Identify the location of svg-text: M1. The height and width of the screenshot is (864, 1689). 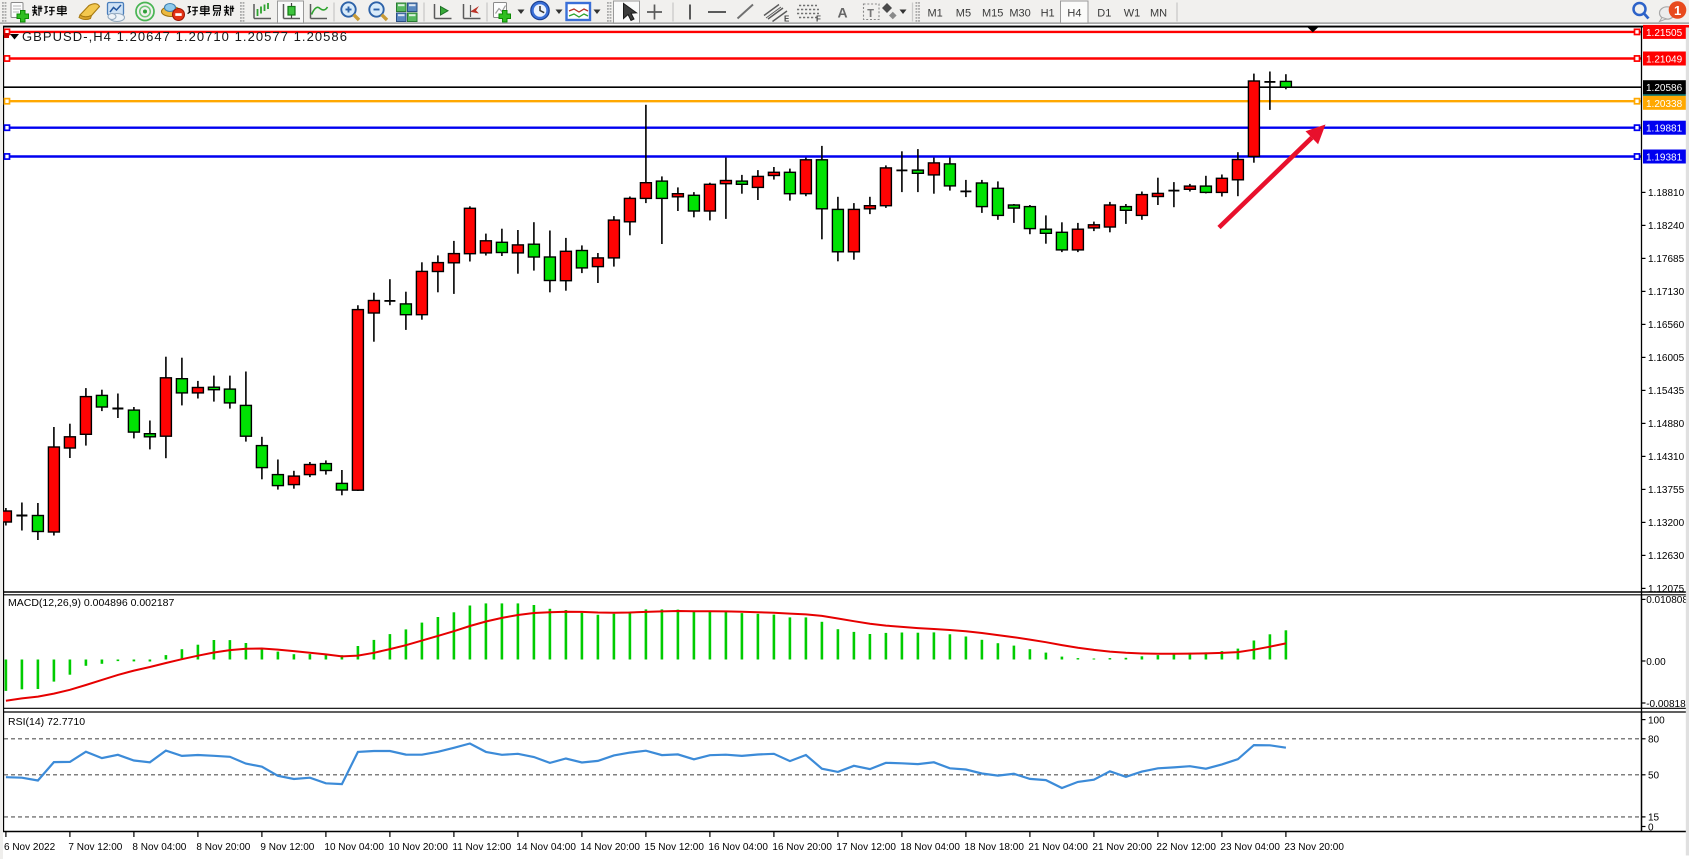
(935, 14).